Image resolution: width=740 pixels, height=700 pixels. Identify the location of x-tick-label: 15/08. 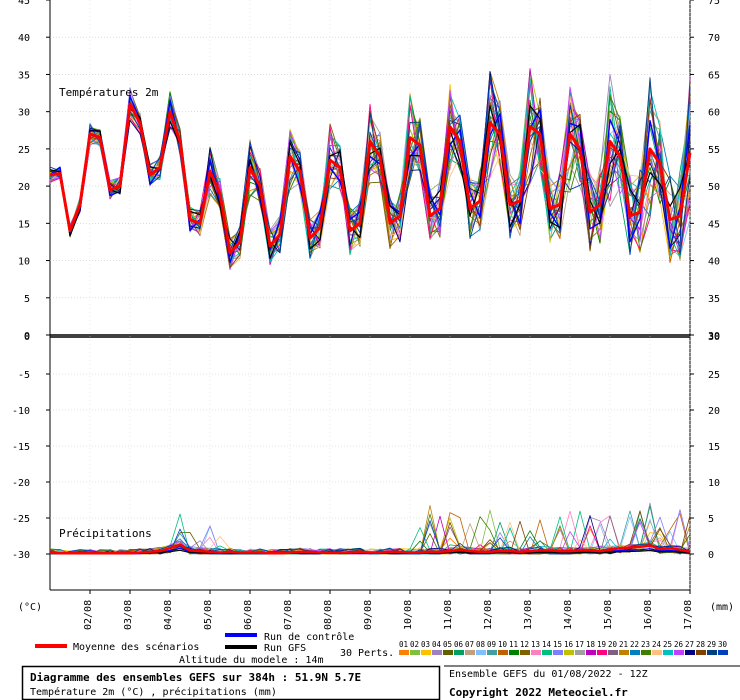
(608, 615).